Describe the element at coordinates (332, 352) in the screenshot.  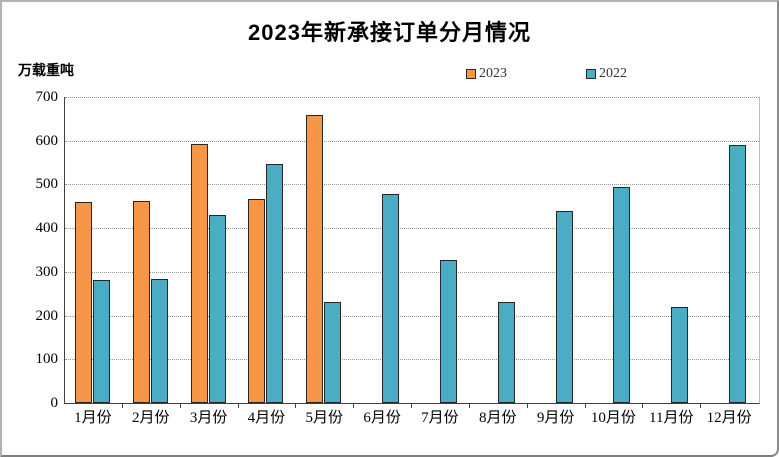
I see `bar-2022-5月份` at that location.